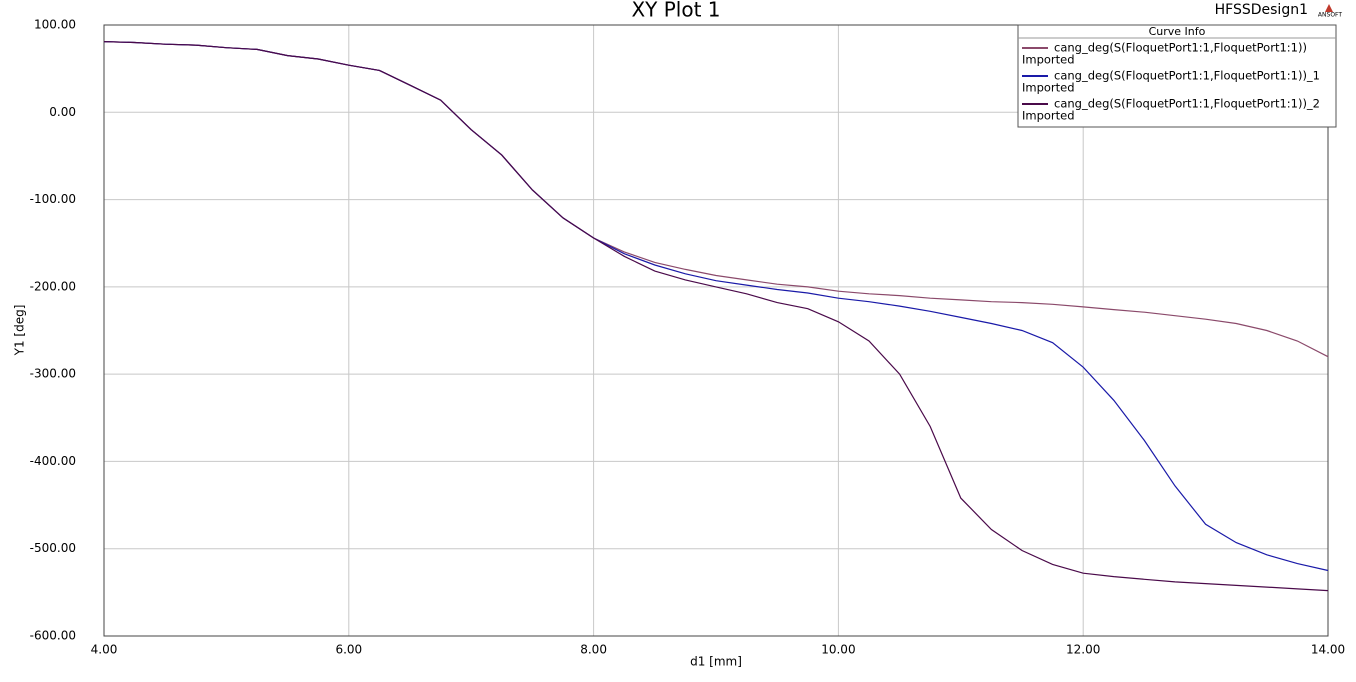 The width and height of the screenshot is (1356, 682). Describe the element at coordinates (1261, 10) in the screenshot. I see `design-name: HFSSDesign1` at that location.